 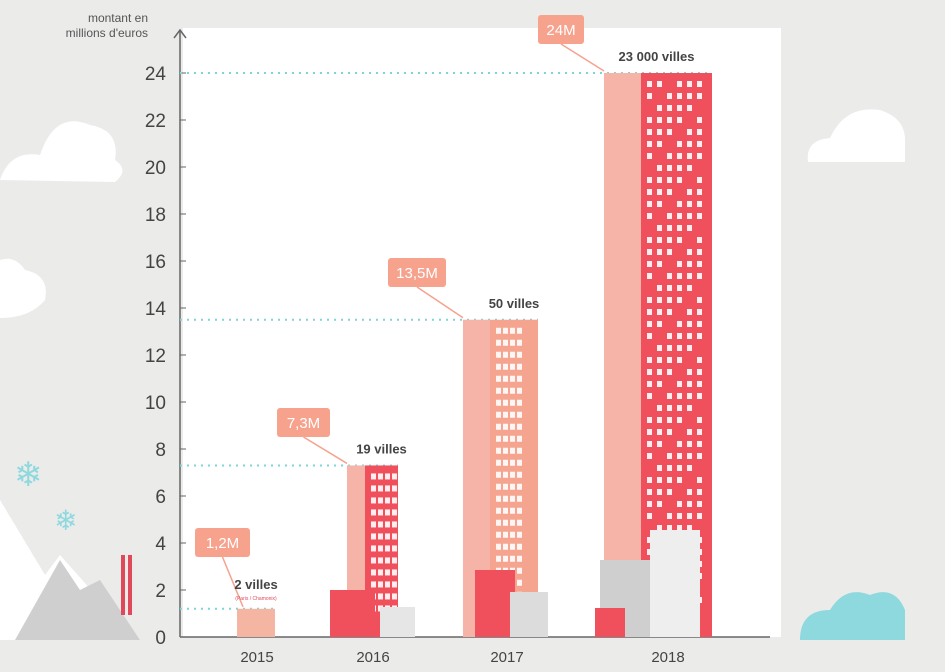 I want to click on value-label-box, so click(x=222, y=542).